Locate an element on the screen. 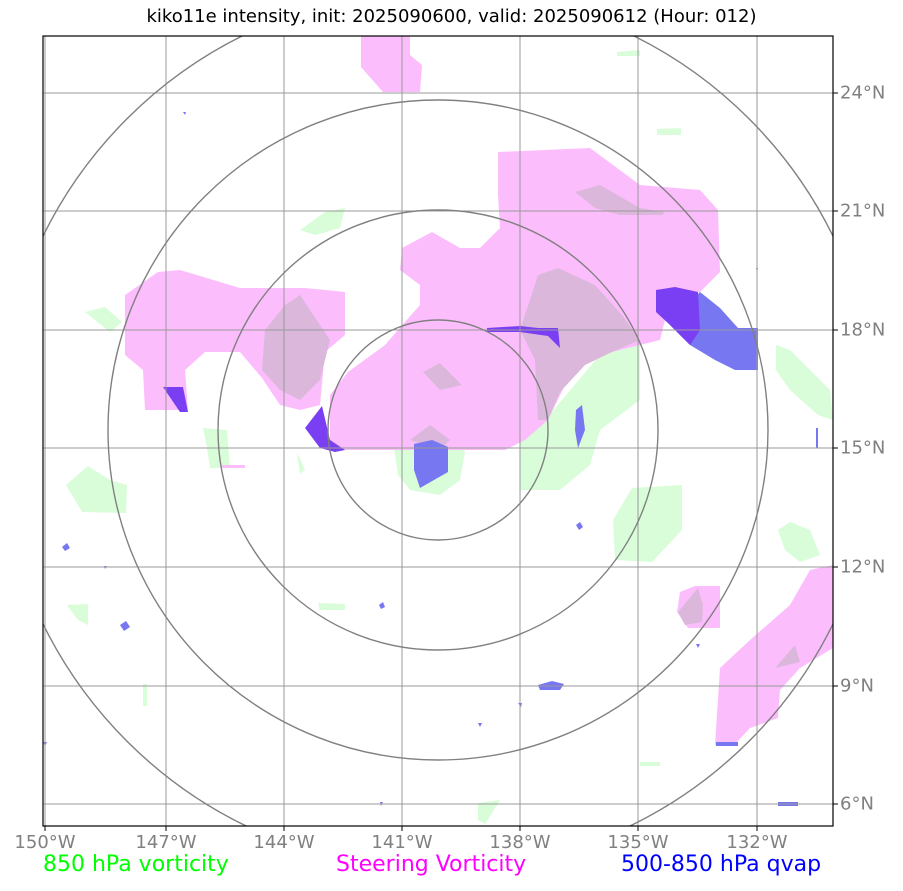 The height and width of the screenshot is (891, 903). lon-label-147w: 147°W is located at coordinates (166, 842).